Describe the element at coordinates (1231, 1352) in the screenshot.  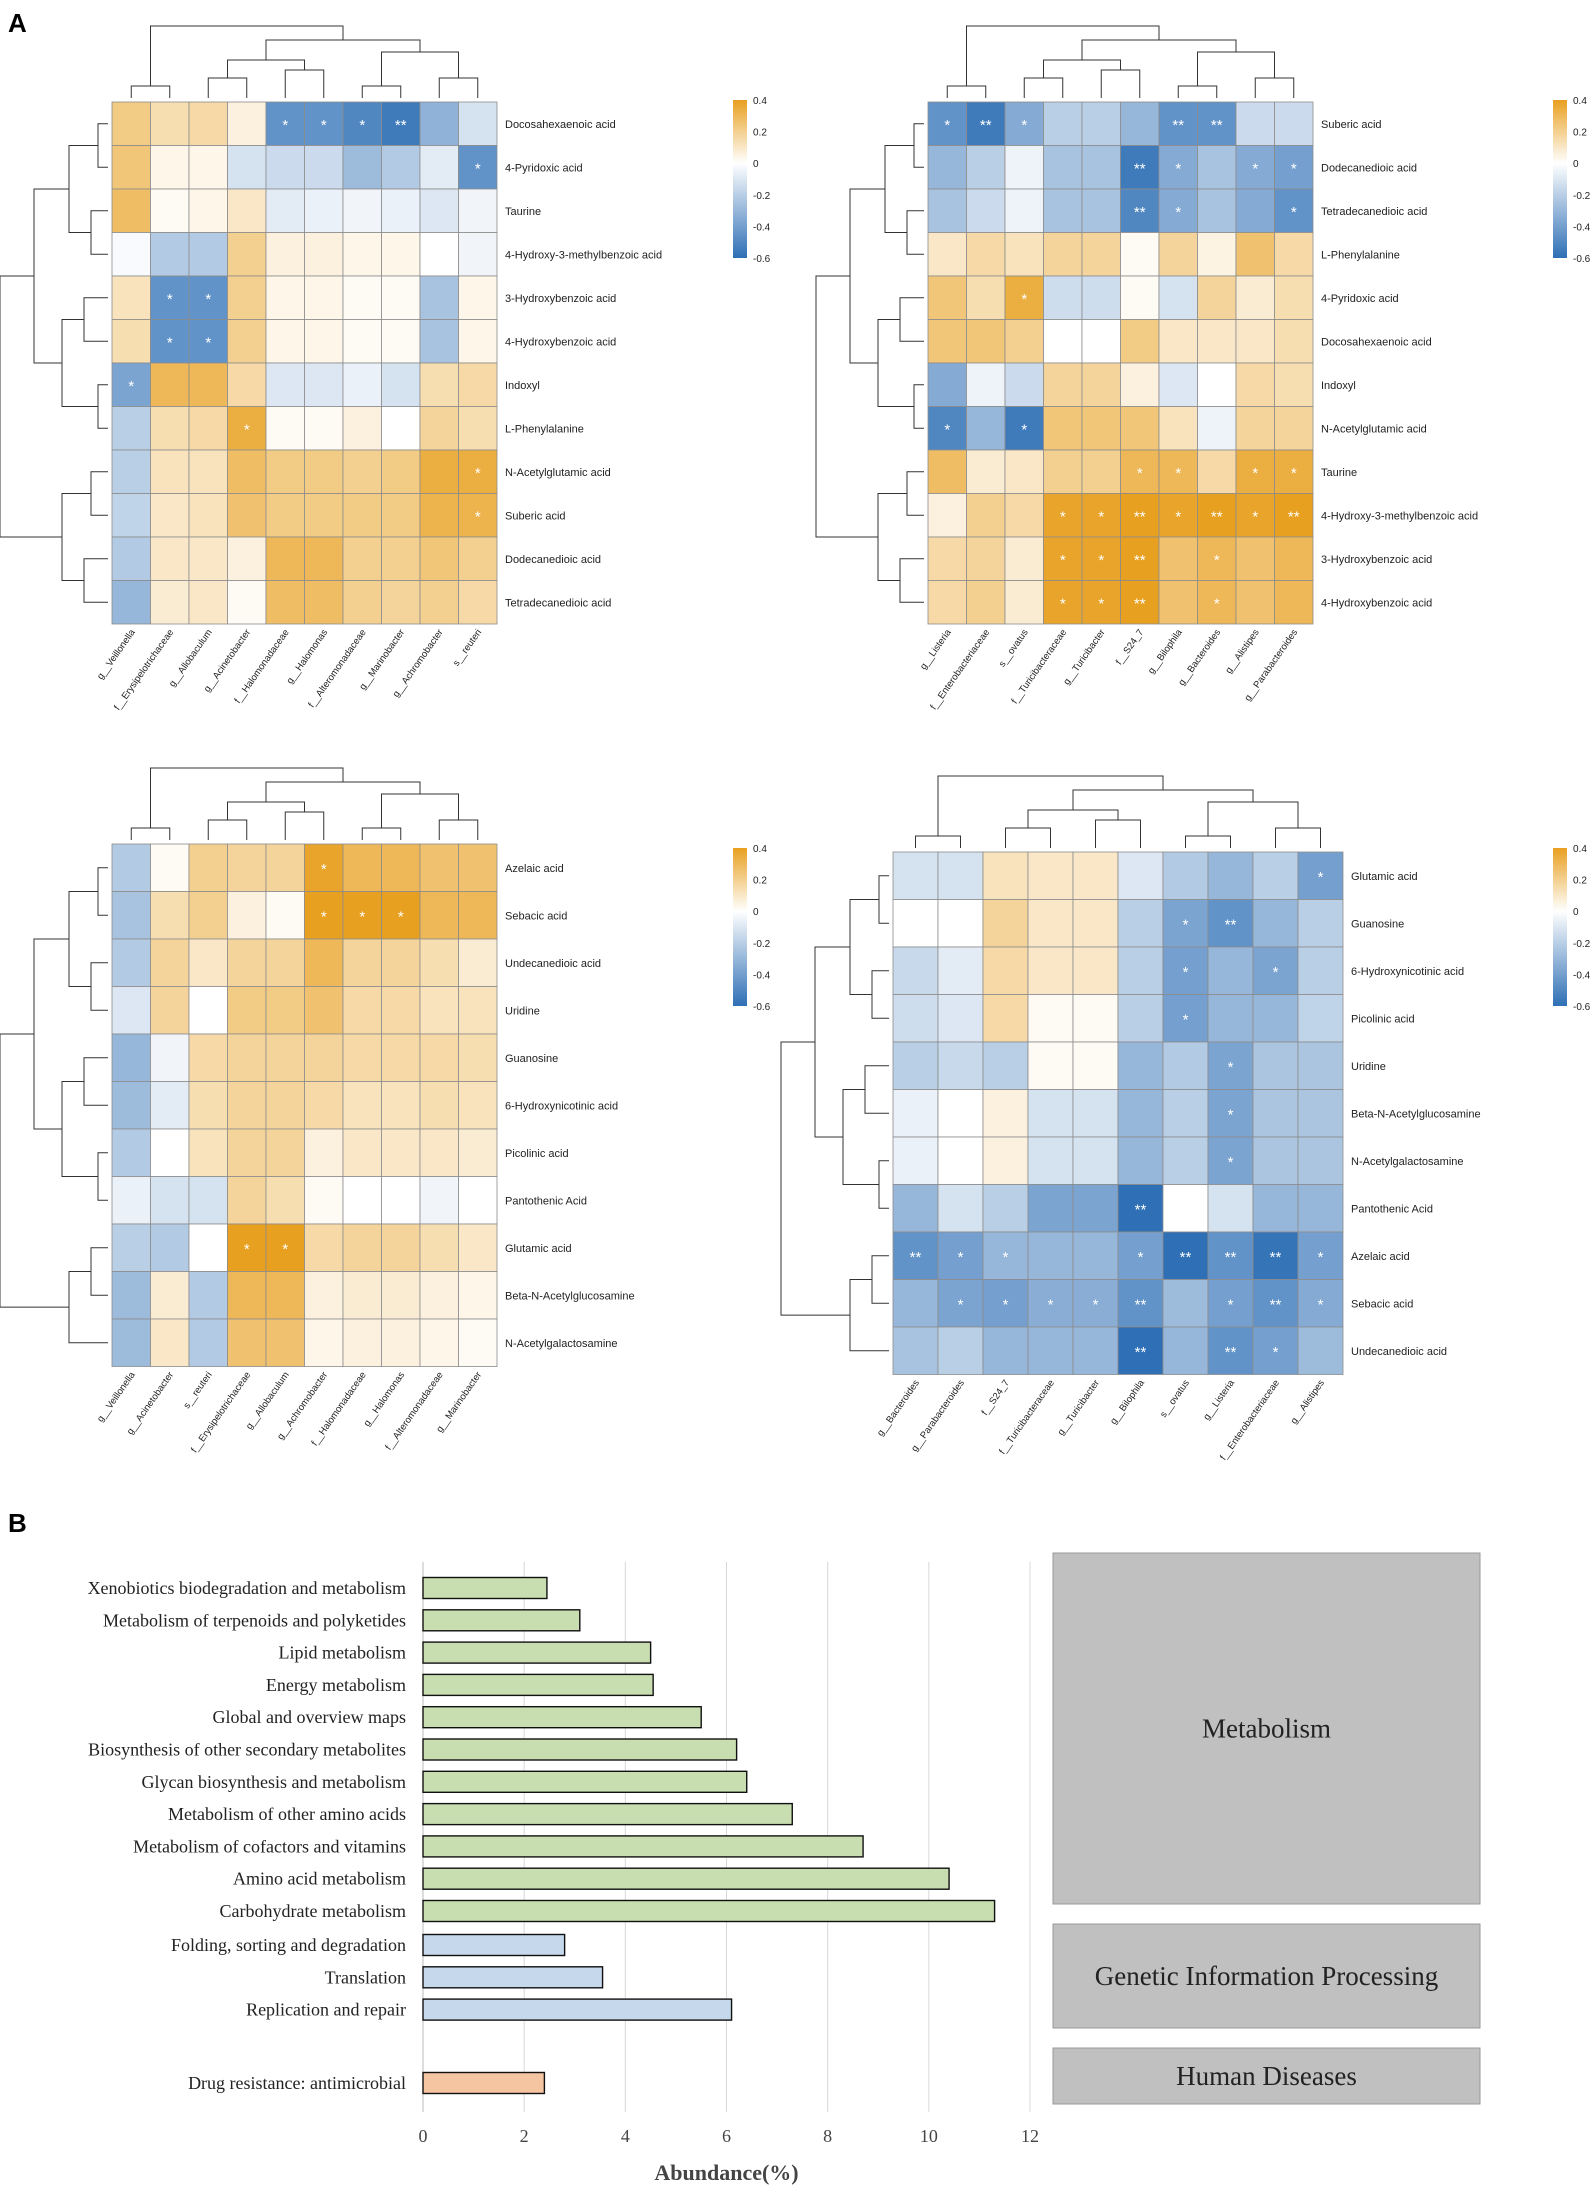
I see `h4-significance-mark: **` at that location.